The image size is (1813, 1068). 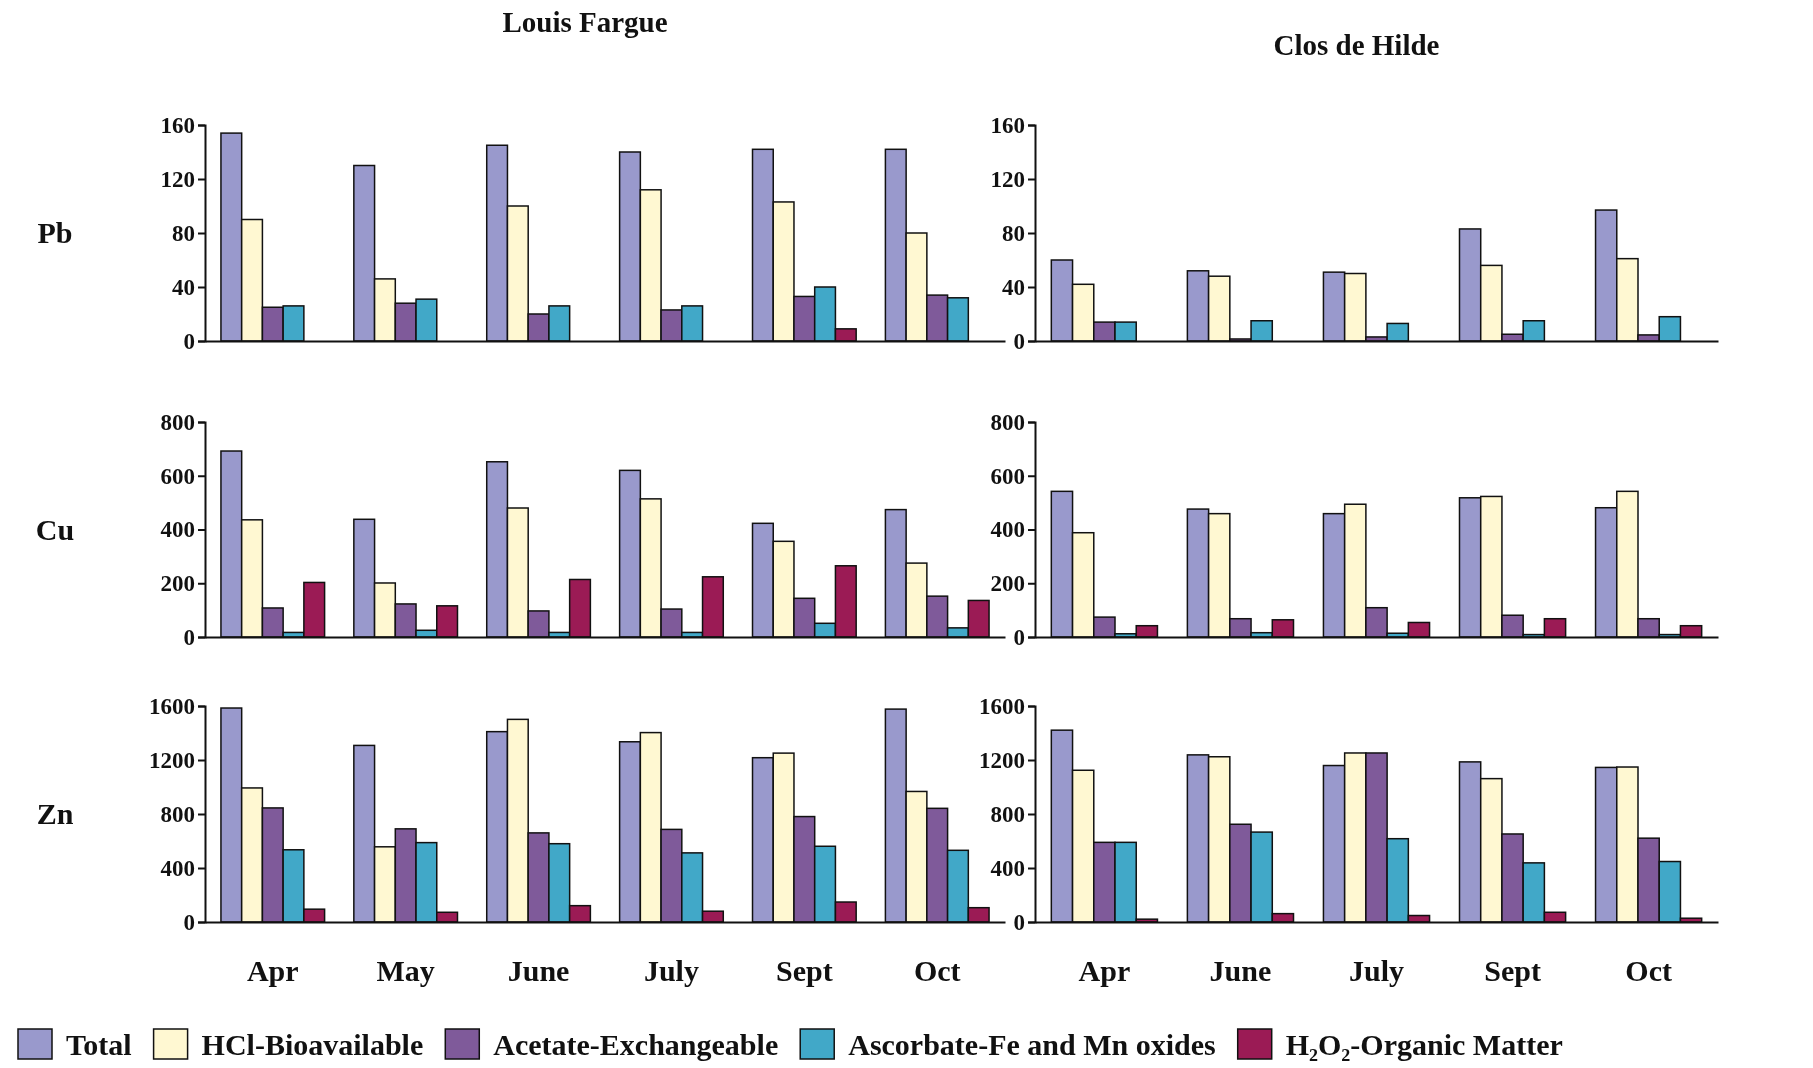 What do you see at coordinates (1424, 1044) in the screenshot?
I see `legend-label: H₂O₂-Organic Matter` at bounding box center [1424, 1044].